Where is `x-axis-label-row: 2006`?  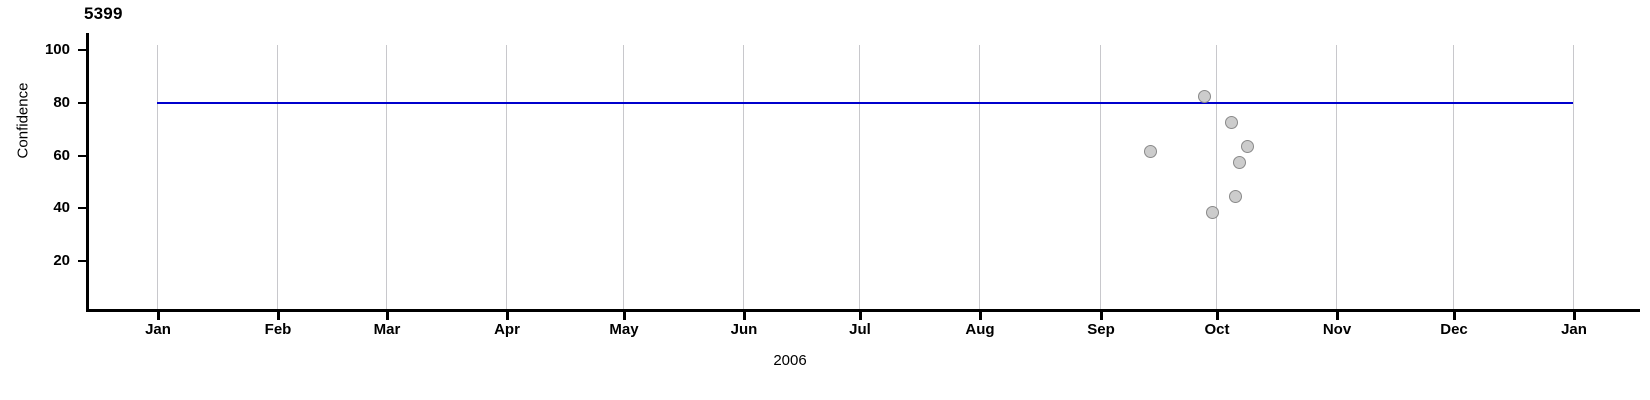
x-axis-label-row: 2006 is located at coordinates (825, 360).